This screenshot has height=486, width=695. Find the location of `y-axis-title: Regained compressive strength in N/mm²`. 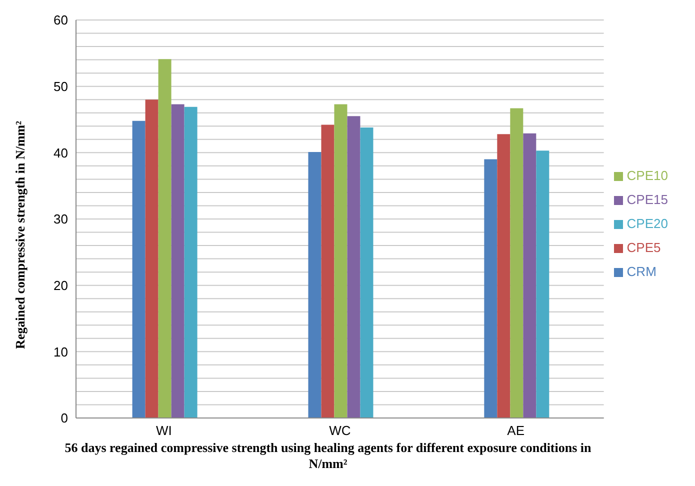

y-axis-title: Regained compressive strength in N/mm² is located at coordinates (20, 234).